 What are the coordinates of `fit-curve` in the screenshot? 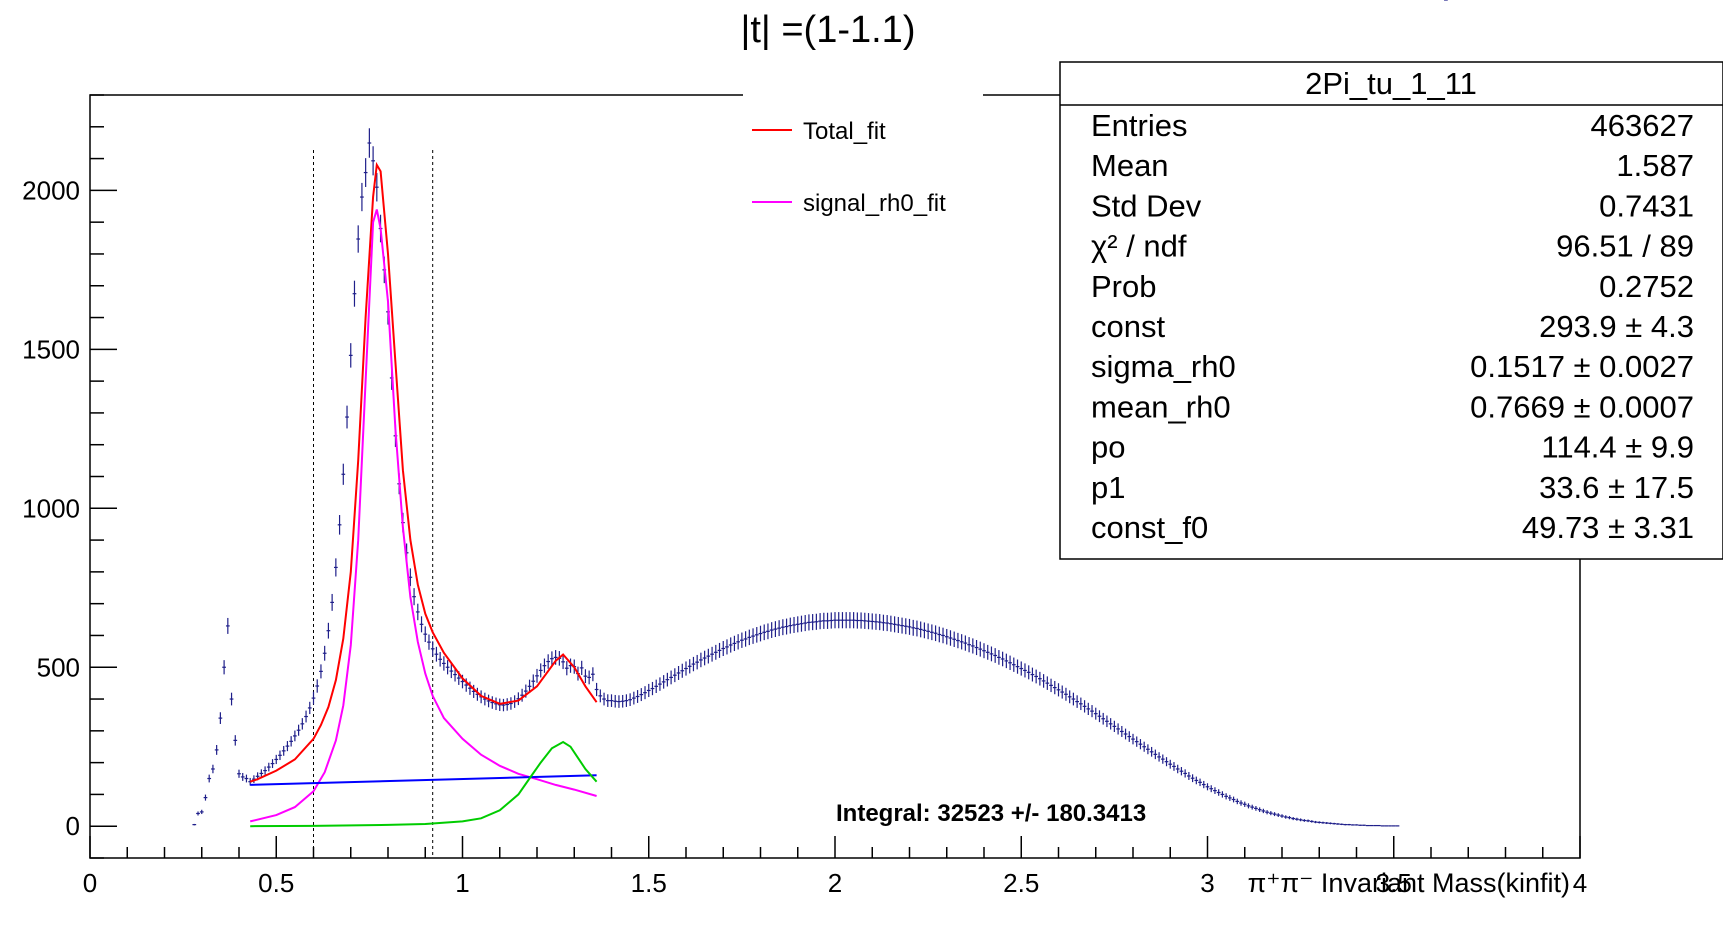 It's located at (424, 784).